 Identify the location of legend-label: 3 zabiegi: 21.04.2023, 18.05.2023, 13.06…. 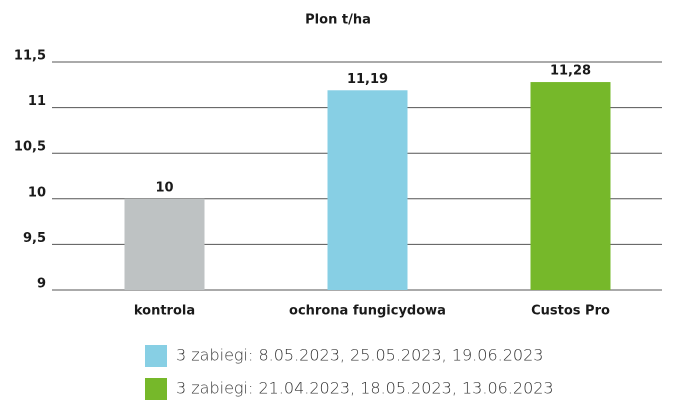
(365, 388).